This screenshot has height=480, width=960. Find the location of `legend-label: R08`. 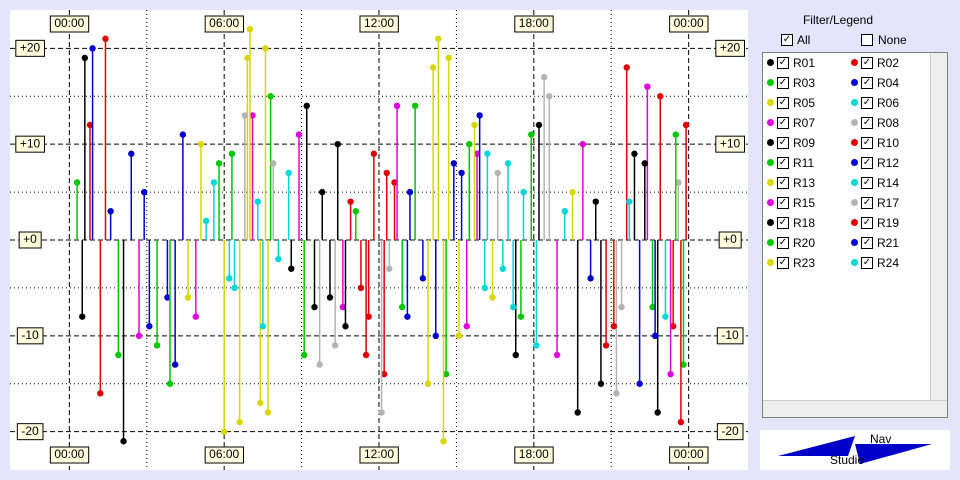

legend-label: R08 is located at coordinates (888, 123).